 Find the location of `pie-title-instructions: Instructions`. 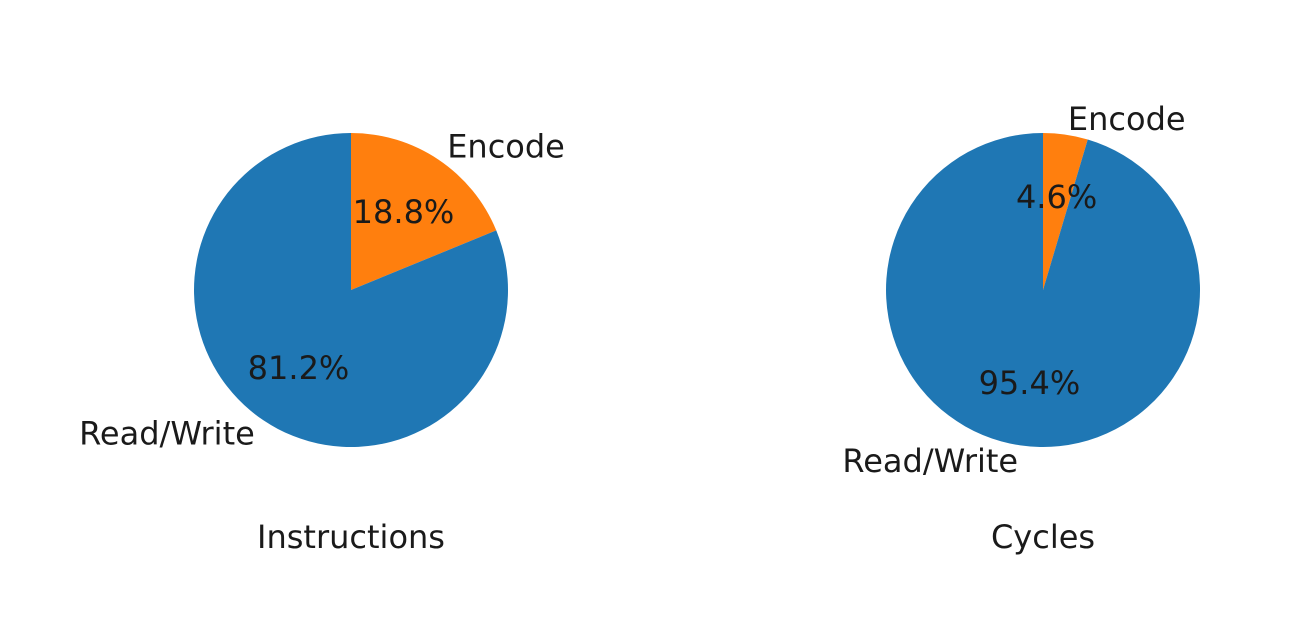

pie-title-instructions: Instructions is located at coordinates (351, 537).